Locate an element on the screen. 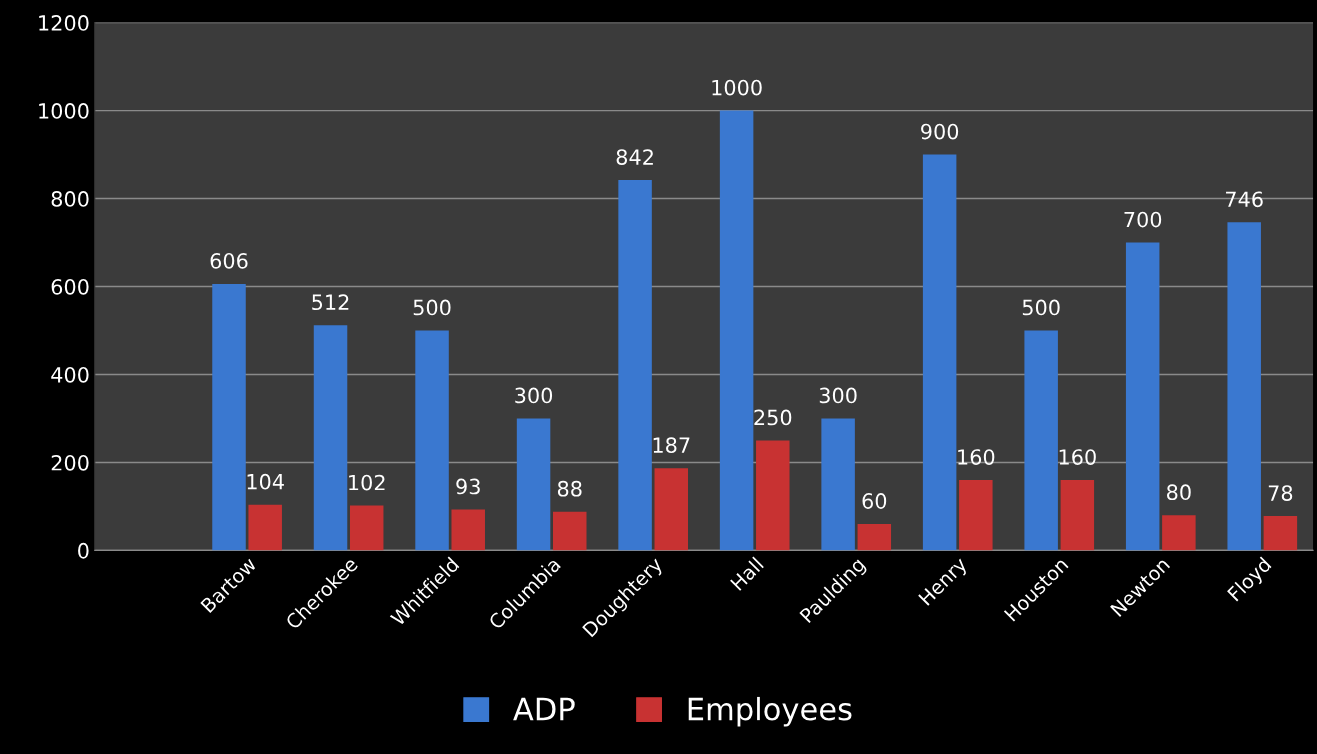 The image size is (1317, 754). data-label: 900 is located at coordinates (940, 131).